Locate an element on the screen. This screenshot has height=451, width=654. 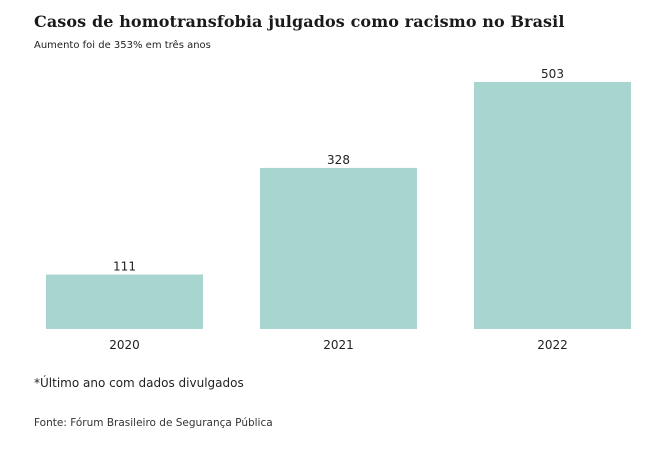
bar-2021 is located at coordinates (338, 248).